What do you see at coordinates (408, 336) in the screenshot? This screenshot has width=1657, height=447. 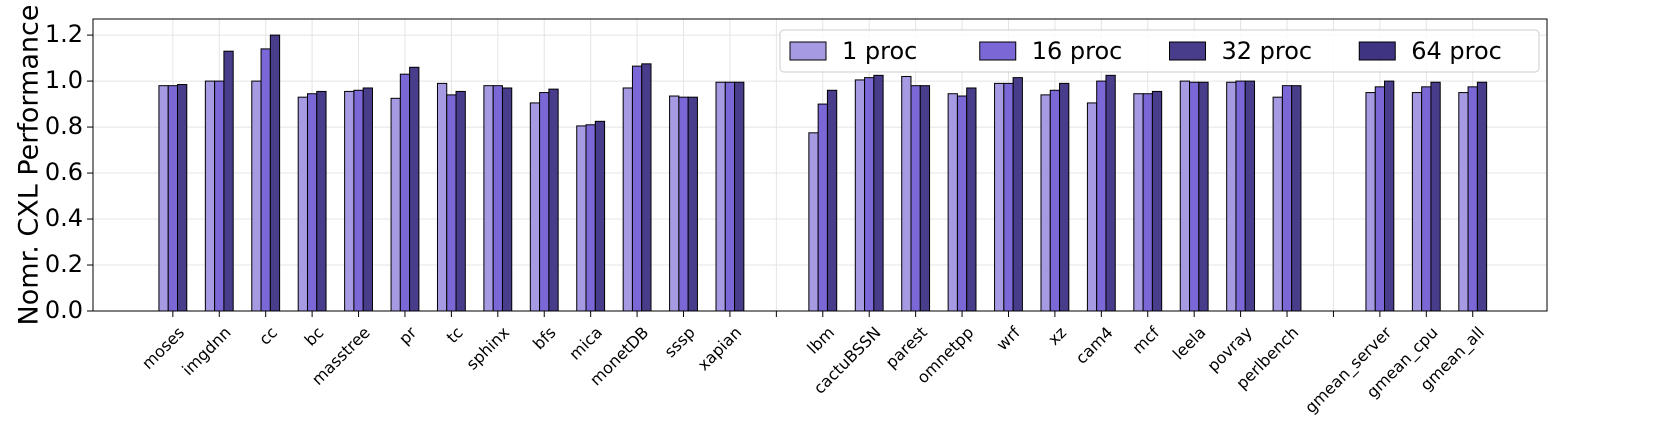 I see `x-tick-label: pr` at bounding box center [408, 336].